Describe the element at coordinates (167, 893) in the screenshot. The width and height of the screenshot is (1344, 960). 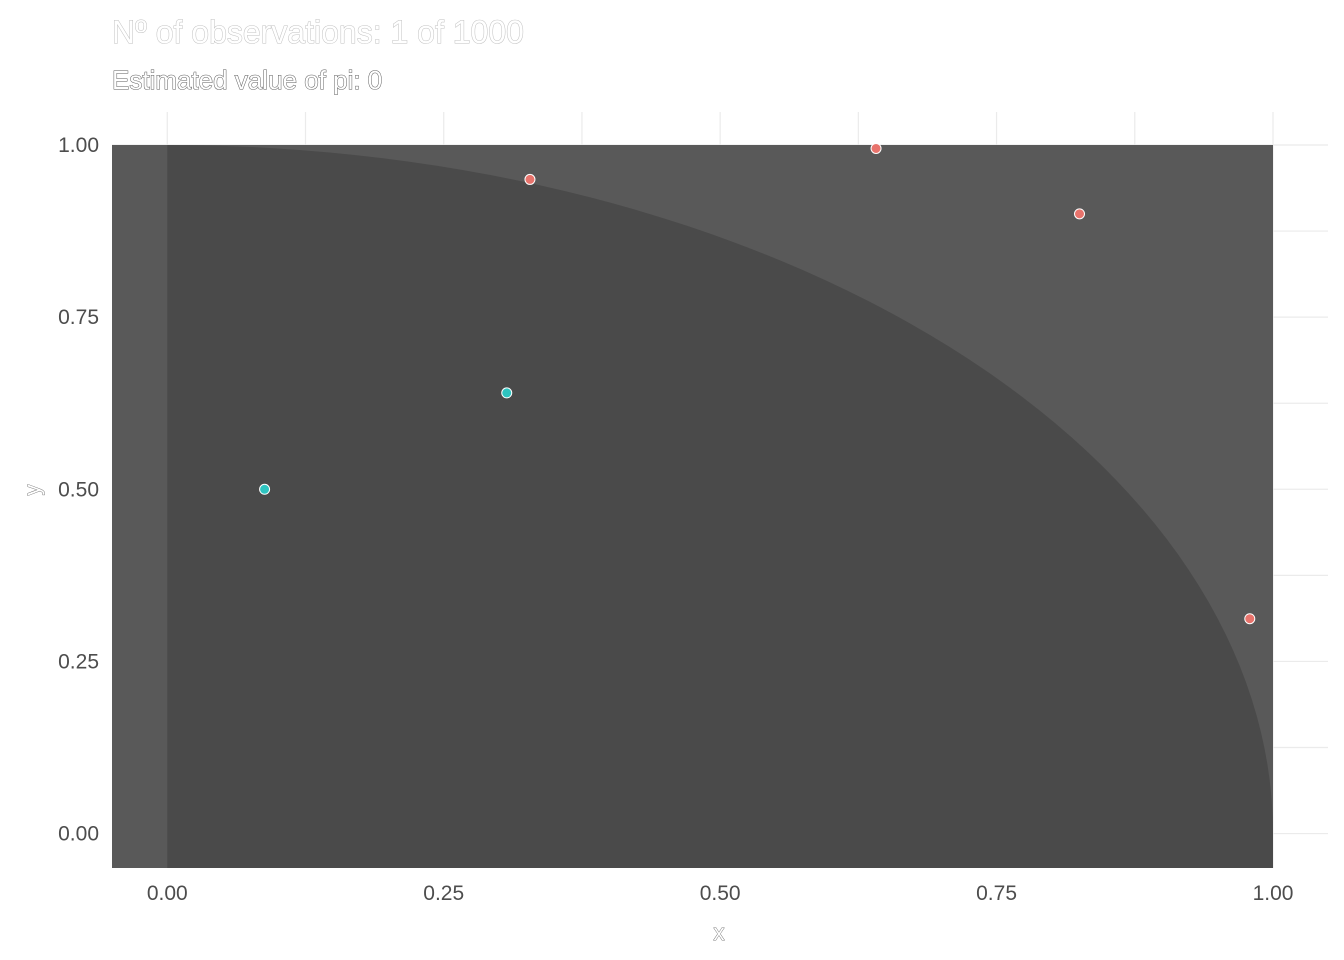
I see `x-tick-label: 0.00` at that location.